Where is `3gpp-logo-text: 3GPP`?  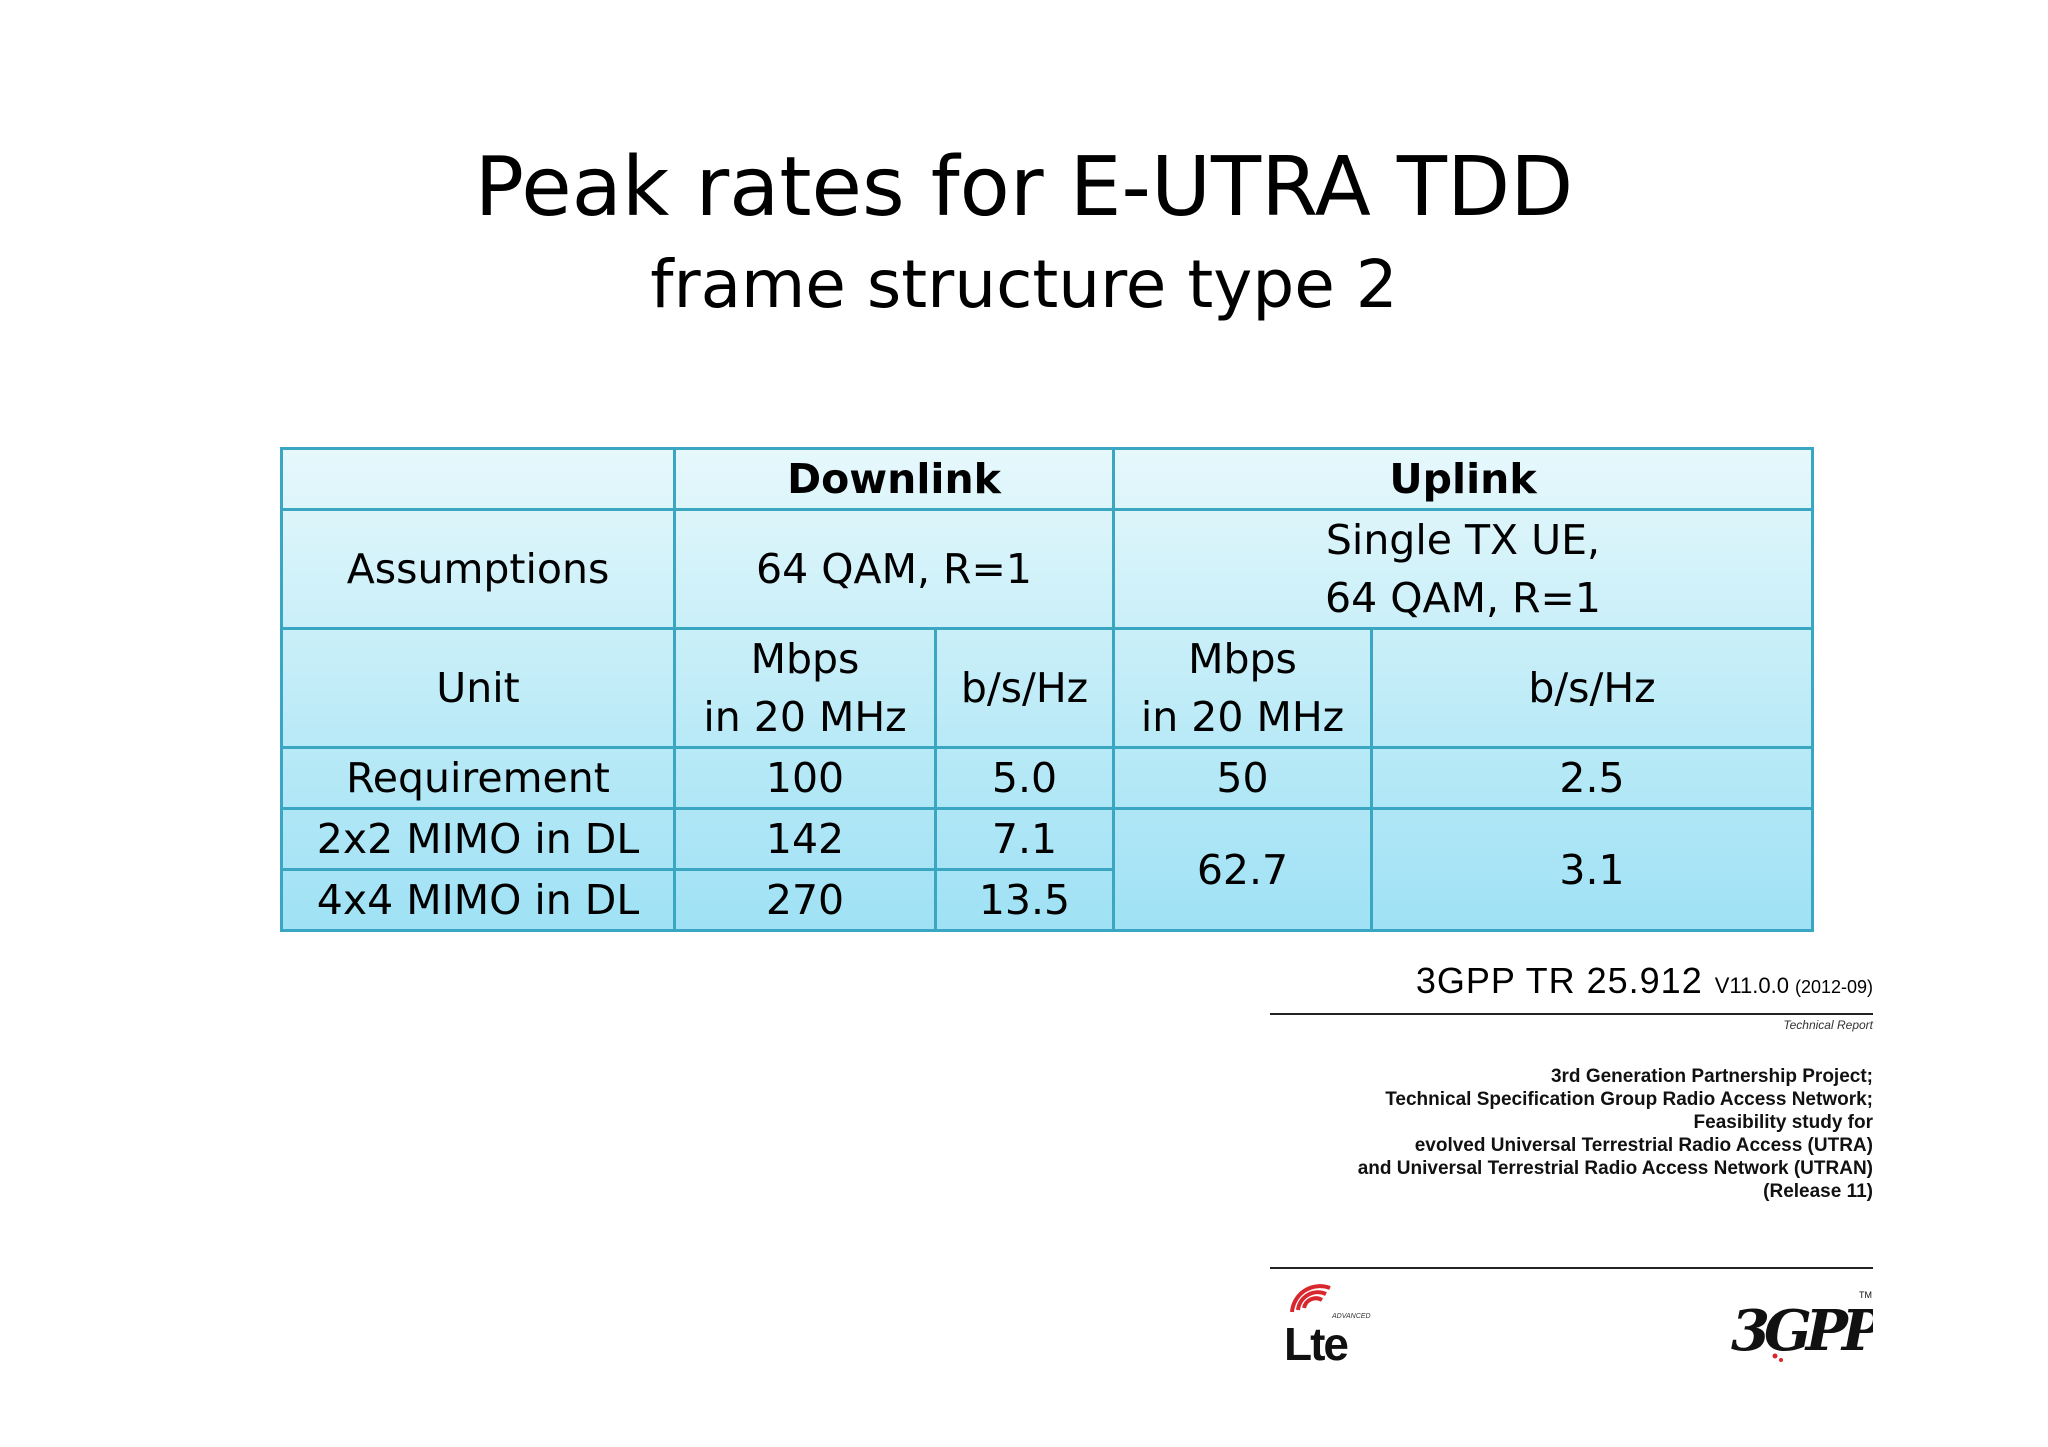 3gpp-logo-text: 3GPP is located at coordinates (1802, 1331).